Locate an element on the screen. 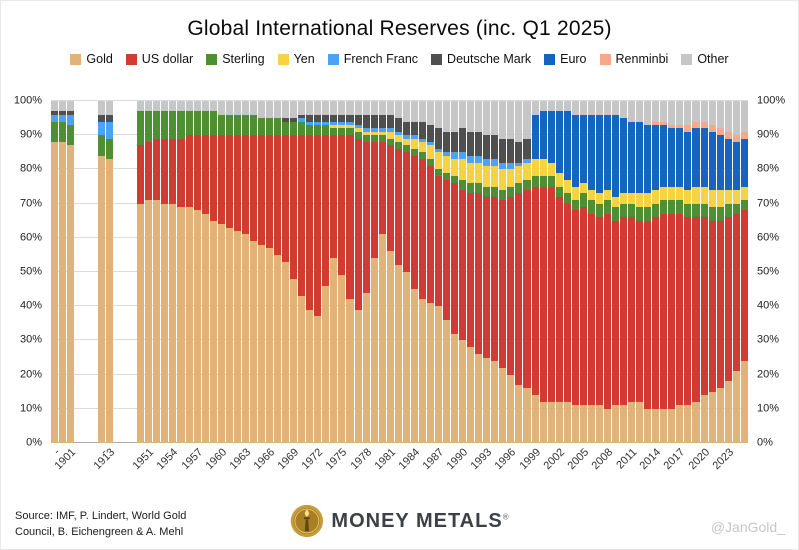 Image resolution: width=799 pixels, height=550 pixels. y-axis-tick-label: 60% is located at coordinates (30, 237).